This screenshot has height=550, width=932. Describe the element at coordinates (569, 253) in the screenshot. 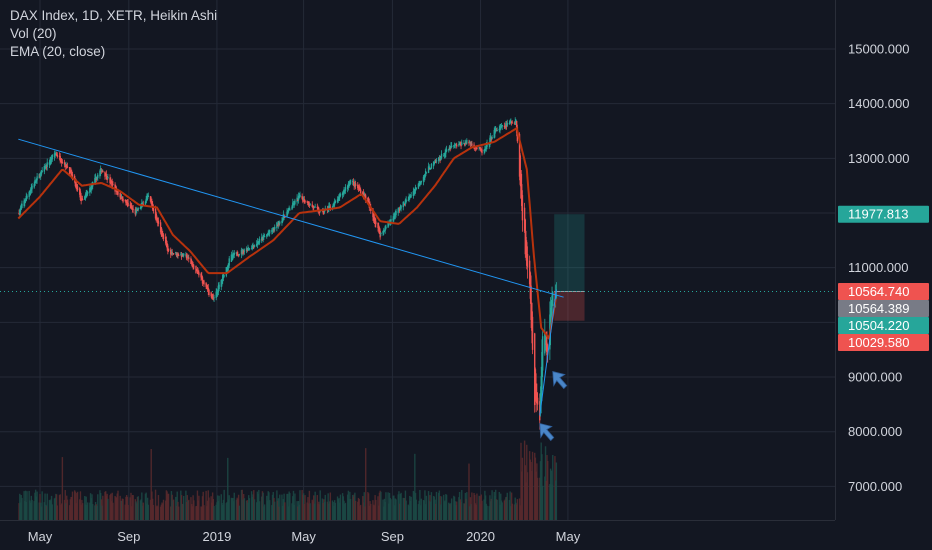

I see `target-zone` at that location.